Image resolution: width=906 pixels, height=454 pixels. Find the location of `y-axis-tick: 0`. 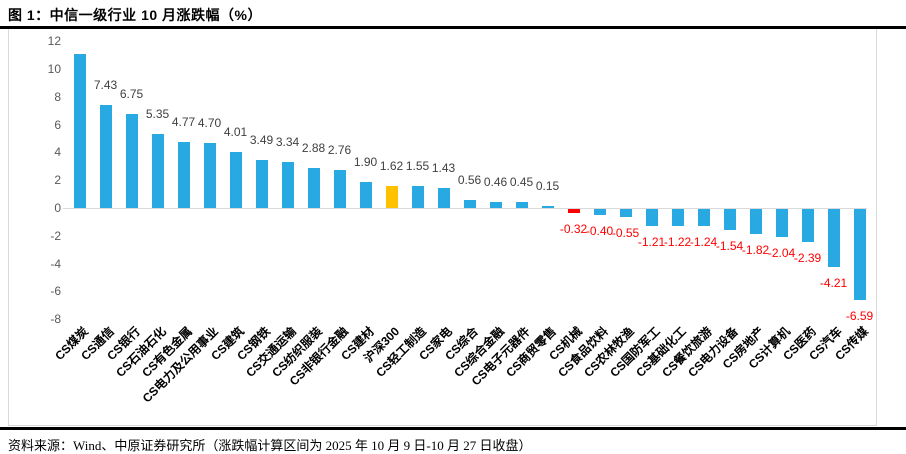

y-axis-tick: 0 is located at coordinates (57, 208).